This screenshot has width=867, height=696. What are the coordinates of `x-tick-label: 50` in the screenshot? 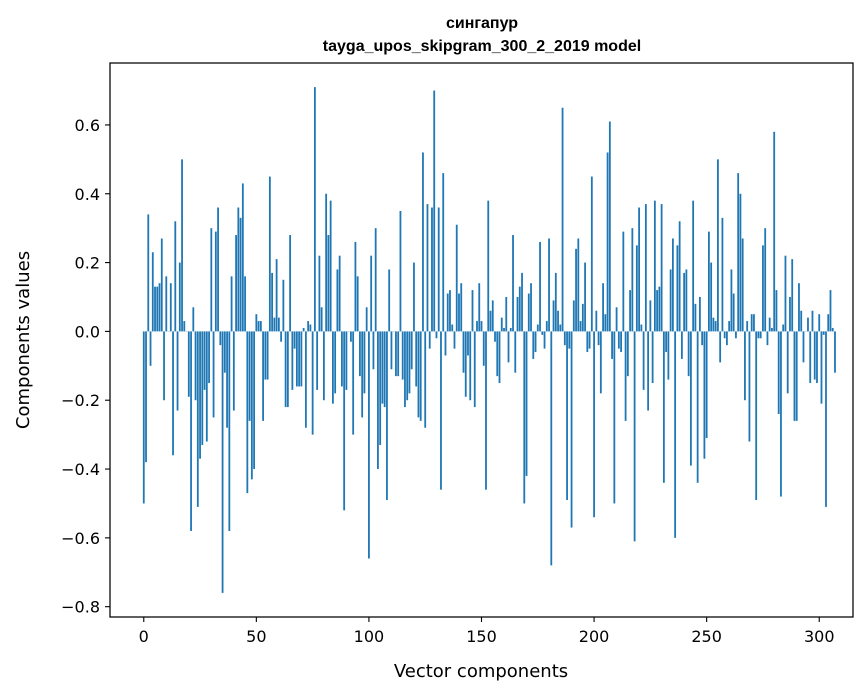 It's located at (256, 636).